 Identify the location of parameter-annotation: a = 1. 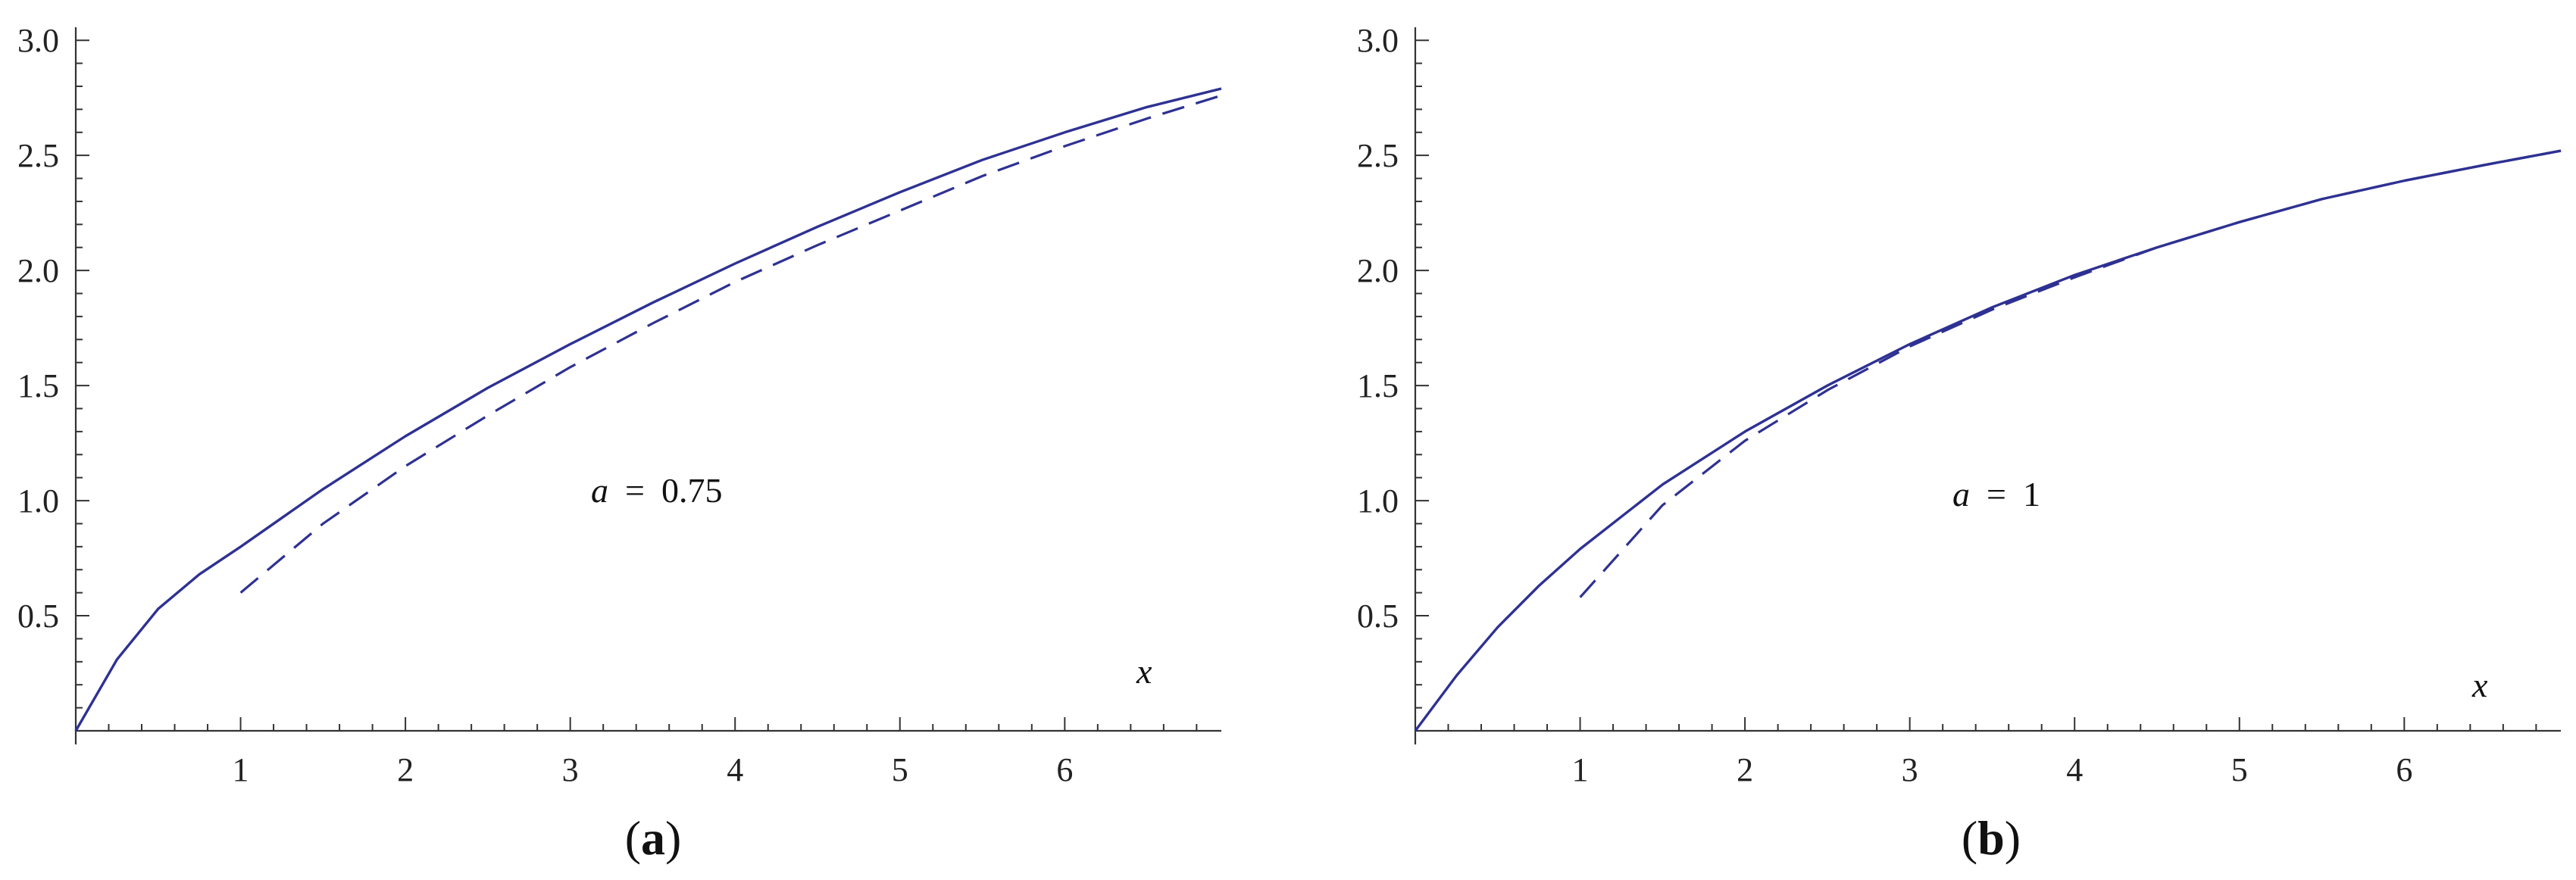
(1996, 494).